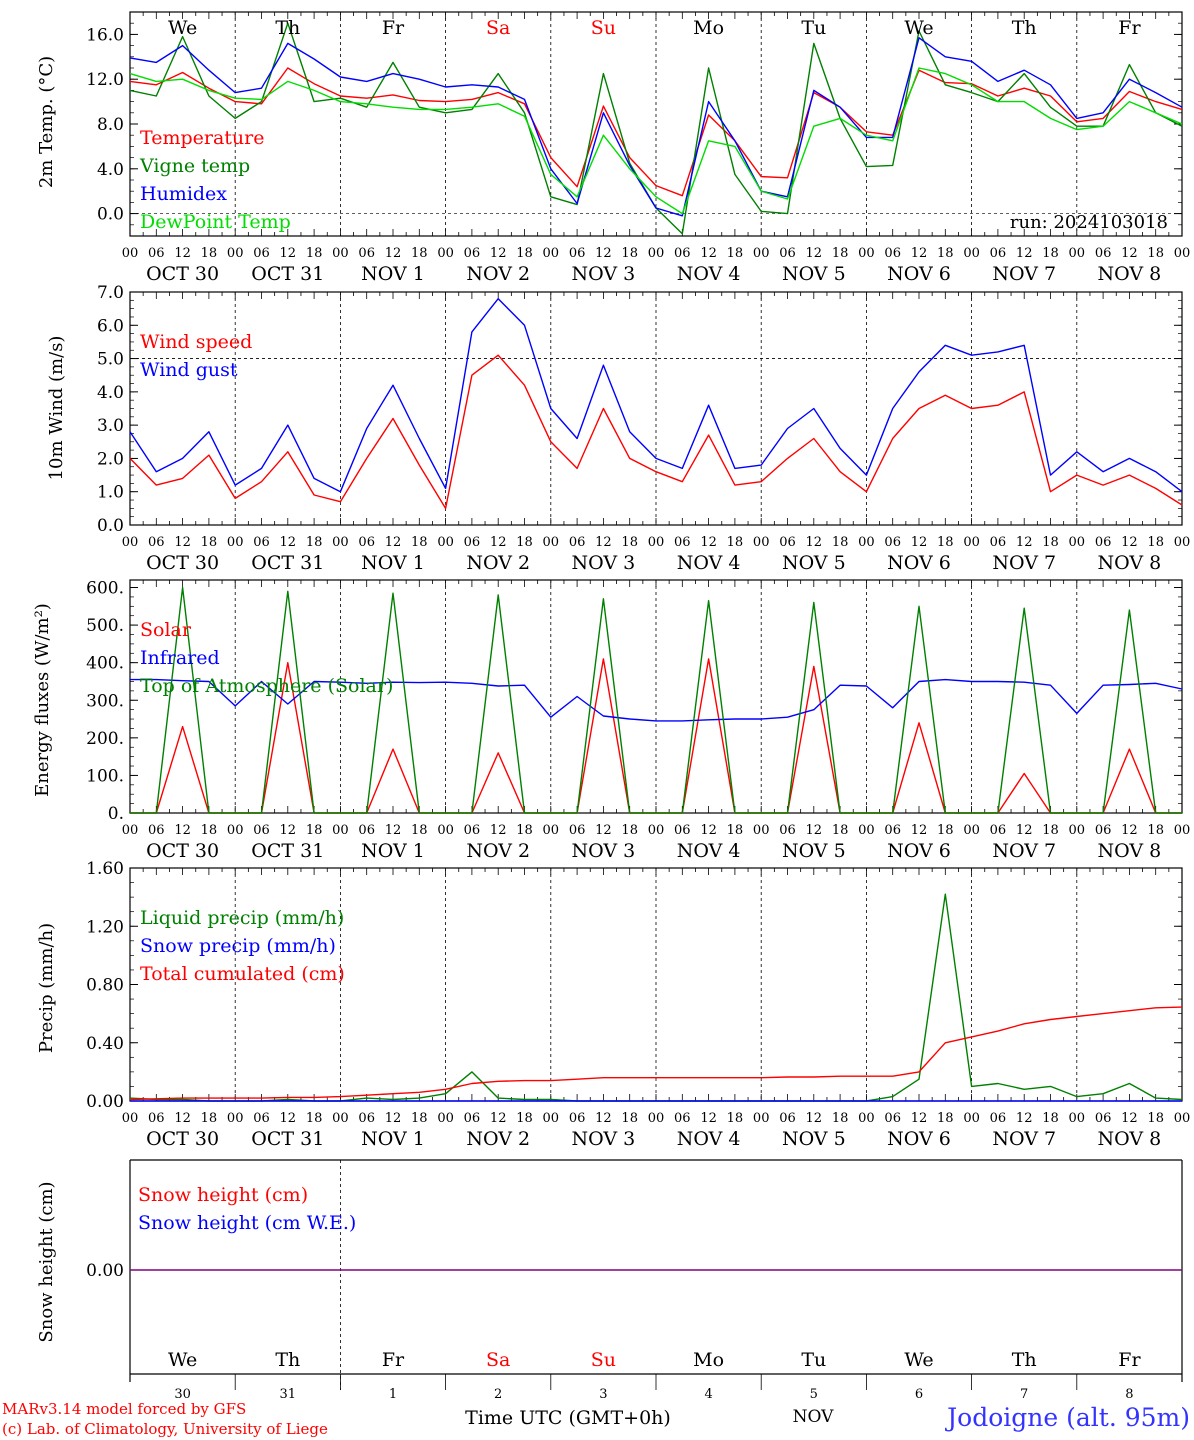  I want to click on legend-humidex: Humidex, so click(183, 194).